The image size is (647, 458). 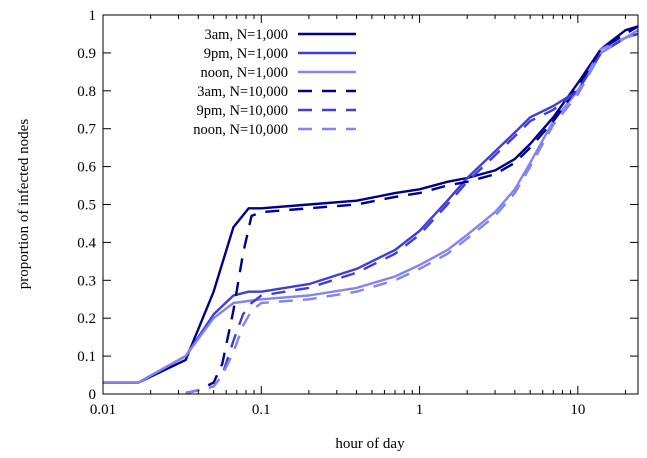 What do you see at coordinates (86, 54) in the screenshot?
I see `y-tick-label: 0.9` at bounding box center [86, 54].